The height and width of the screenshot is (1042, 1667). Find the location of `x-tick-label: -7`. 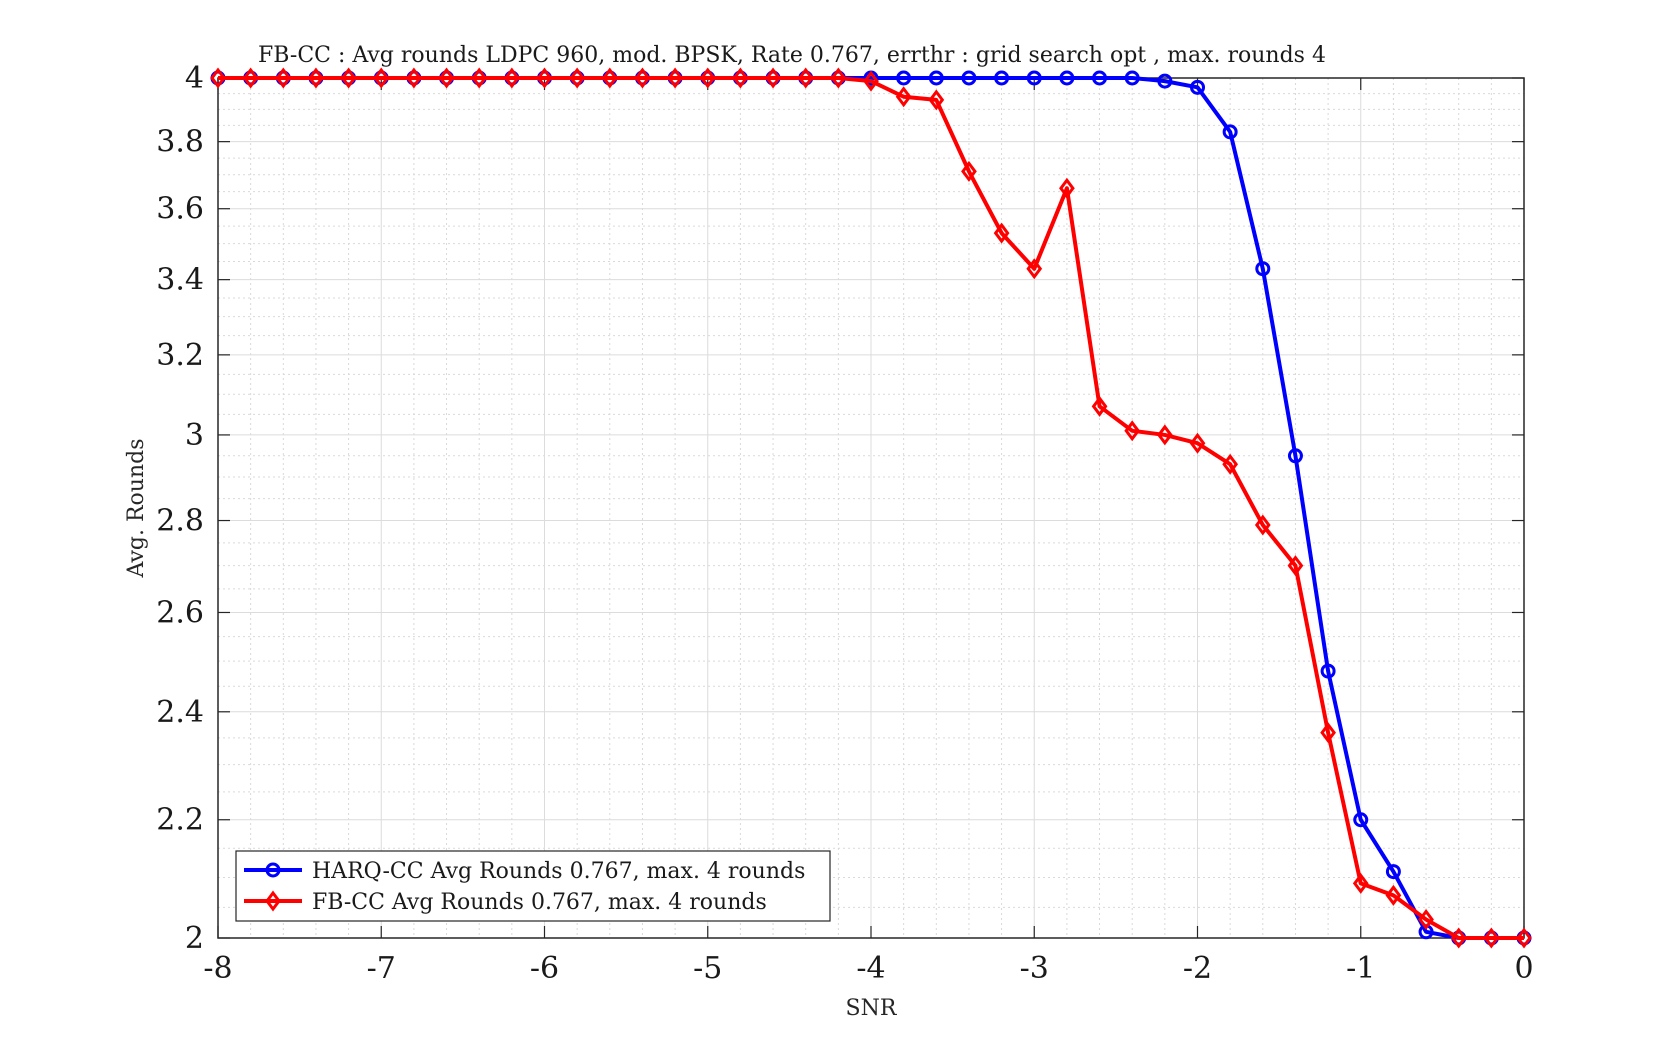

x-tick-label: -7 is located at coordinates (381, 968).